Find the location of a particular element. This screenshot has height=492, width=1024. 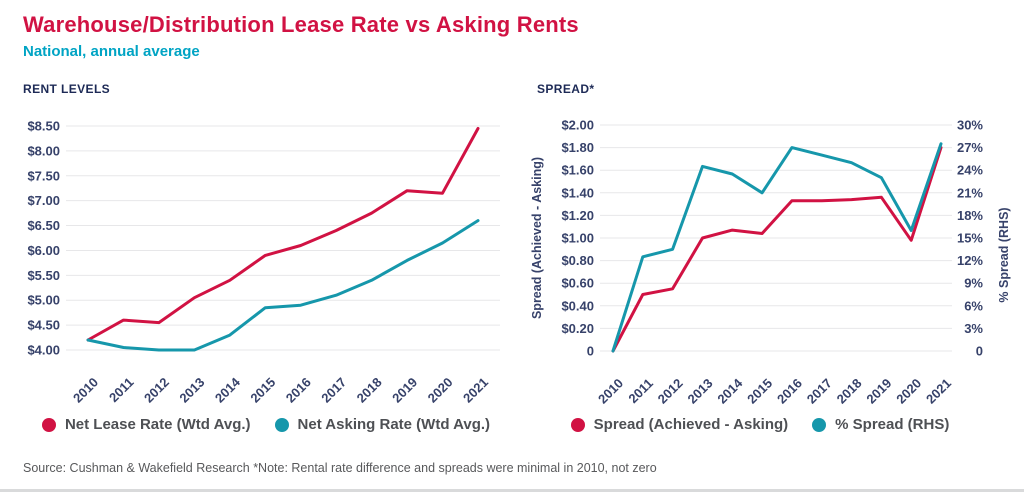

right-y-axis-tick: 9% is located at coordinates (973, 283).